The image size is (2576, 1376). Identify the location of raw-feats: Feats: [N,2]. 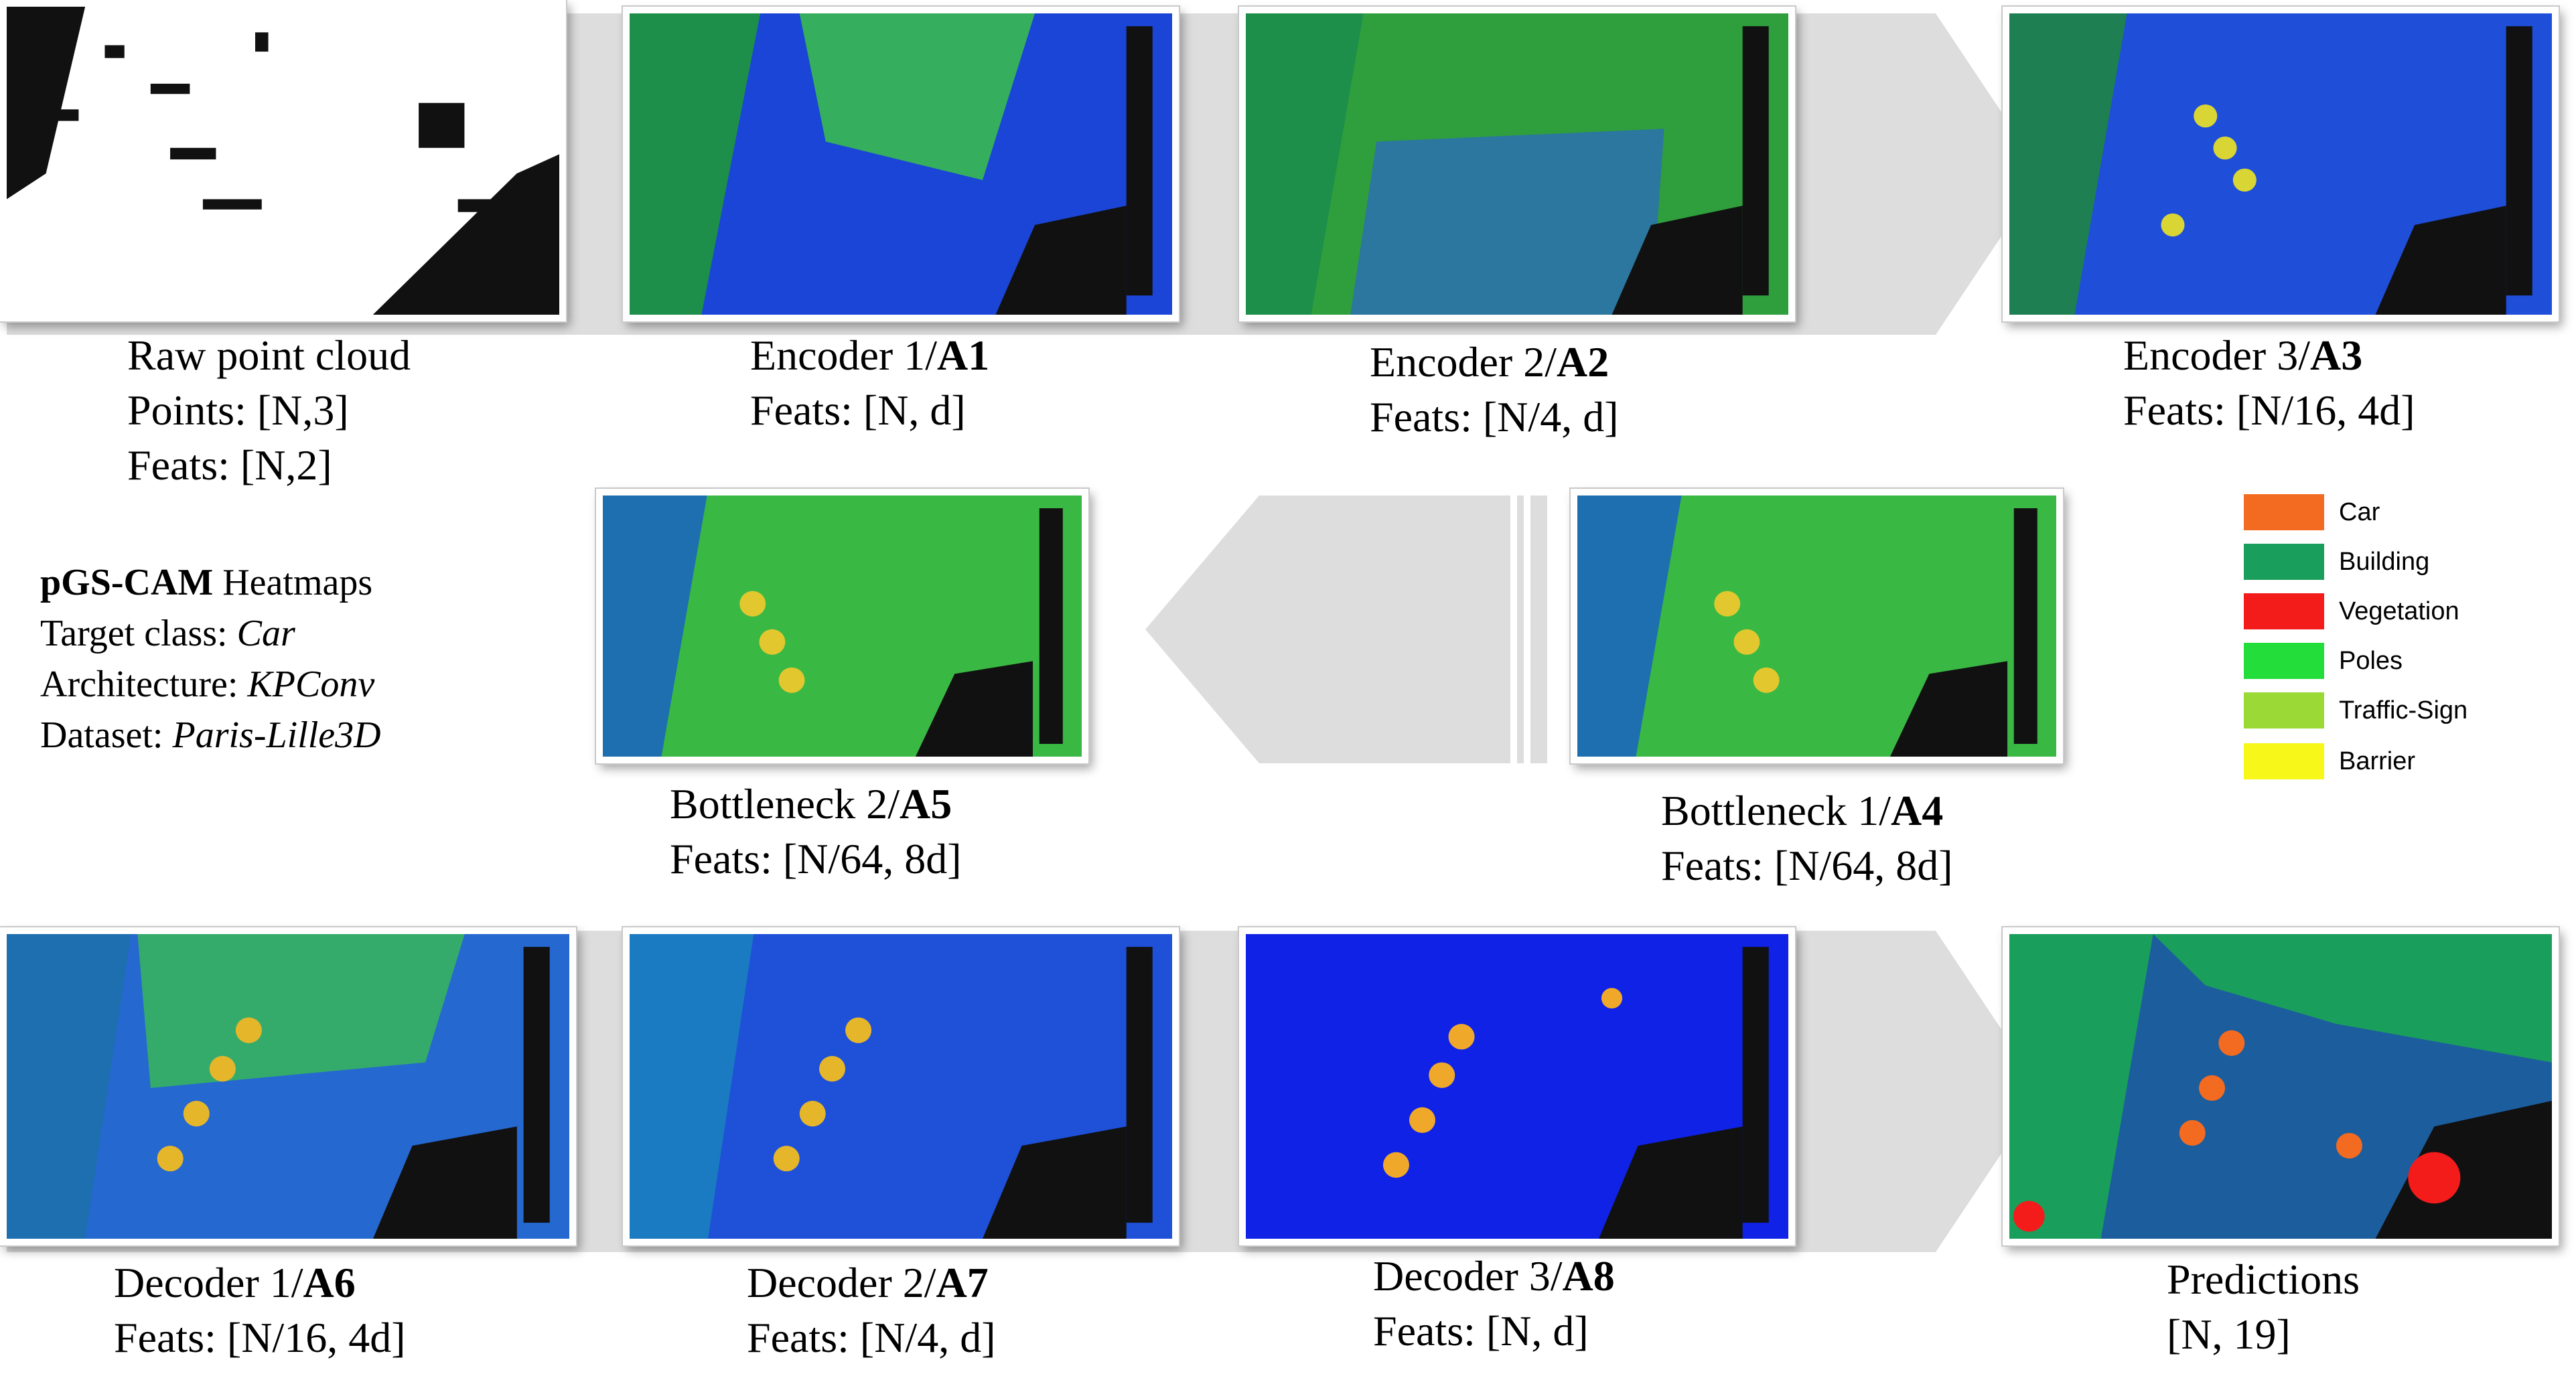
(229, 465).